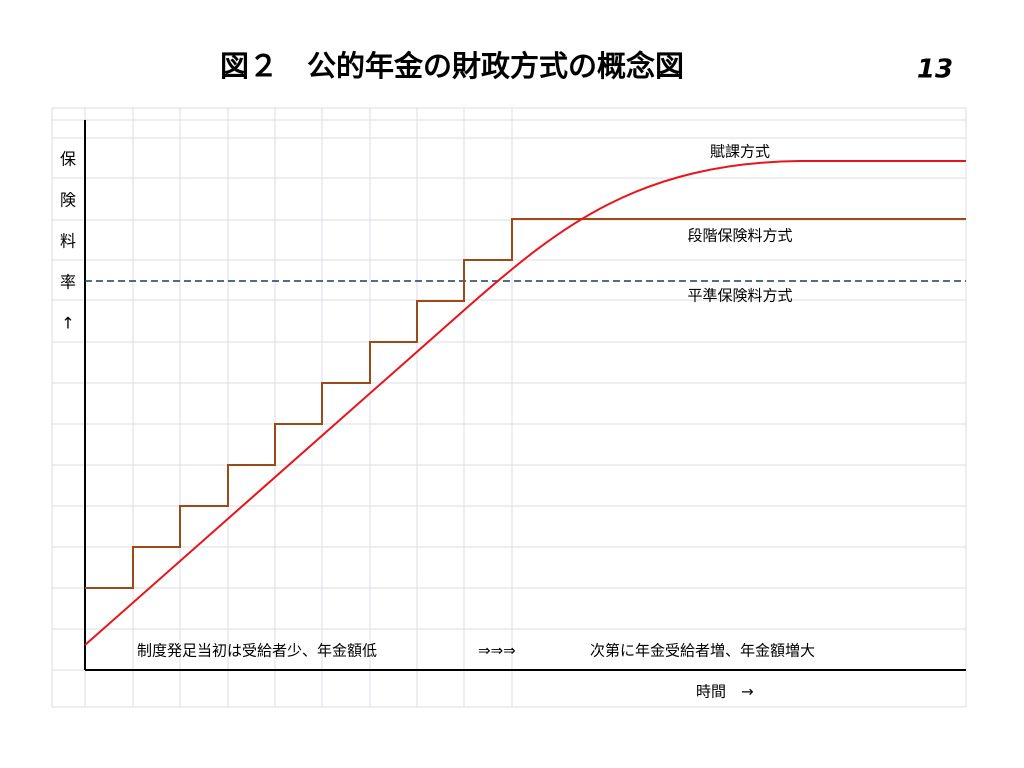 Image resolution: width=1024 pixels, height=768 pixels. What do you see at coordinates (497, 651) in the screenshot?
I see `bottom-note: ⇒⇒⇒` at bounding box center [497, 651].